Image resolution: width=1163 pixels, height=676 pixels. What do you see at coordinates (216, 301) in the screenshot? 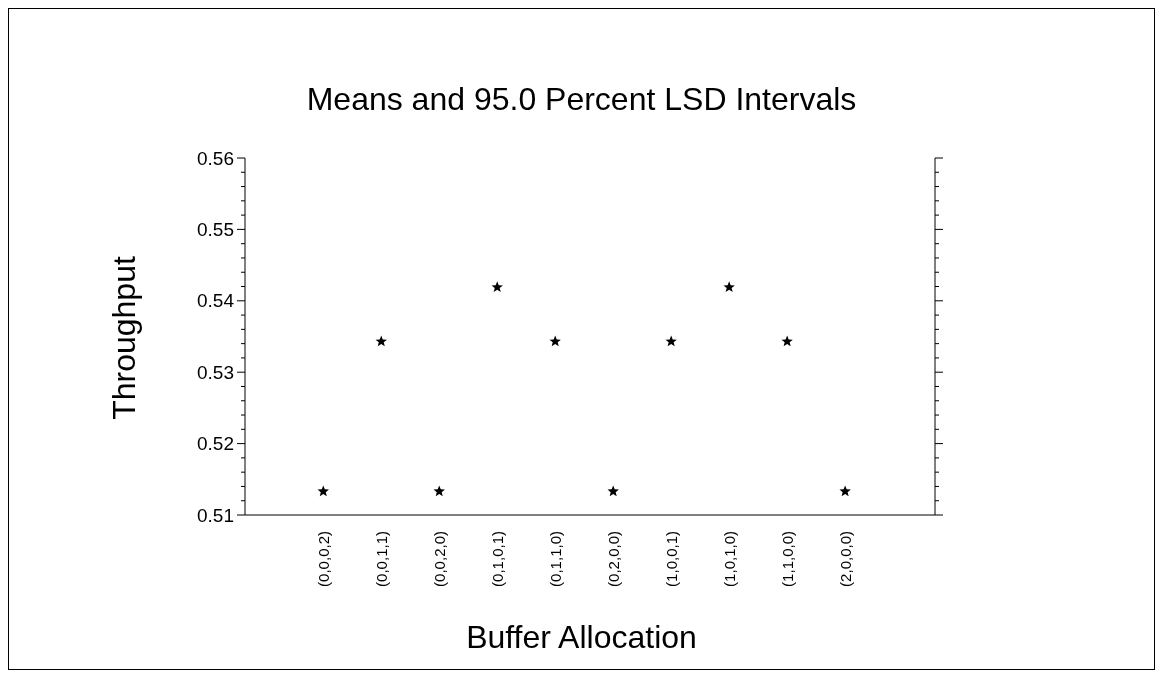
I see `y-tick-label: 0.54` at bounding box center [216, 301].